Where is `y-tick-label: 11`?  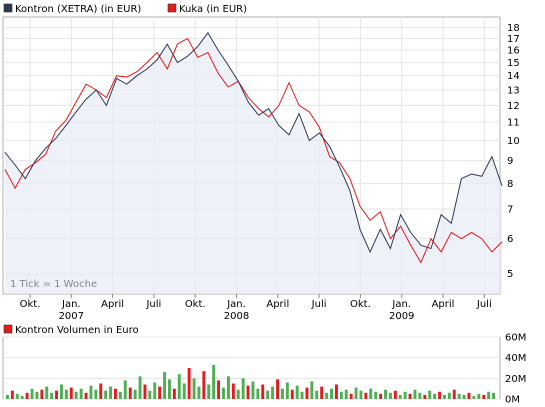 y-tick-label: 11 is located at coordinates (513, 123).